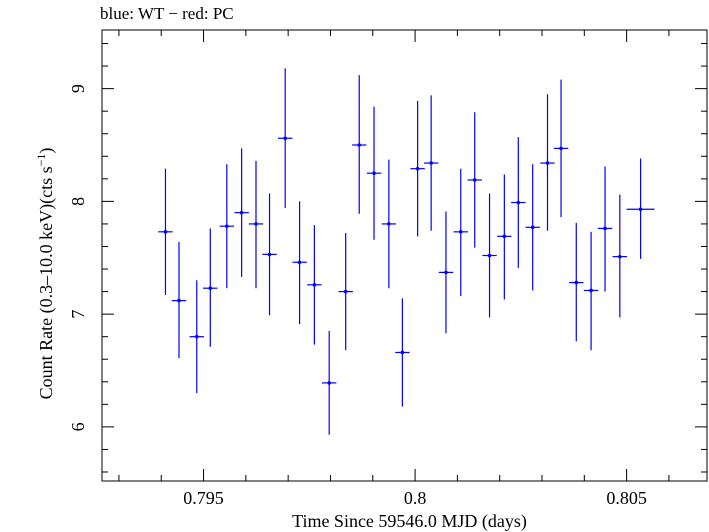 The image size is (709, 532). Describe the element at coordinates (203, 498) in the screenshot. I see `x-tick-label: 0.795` at that location.